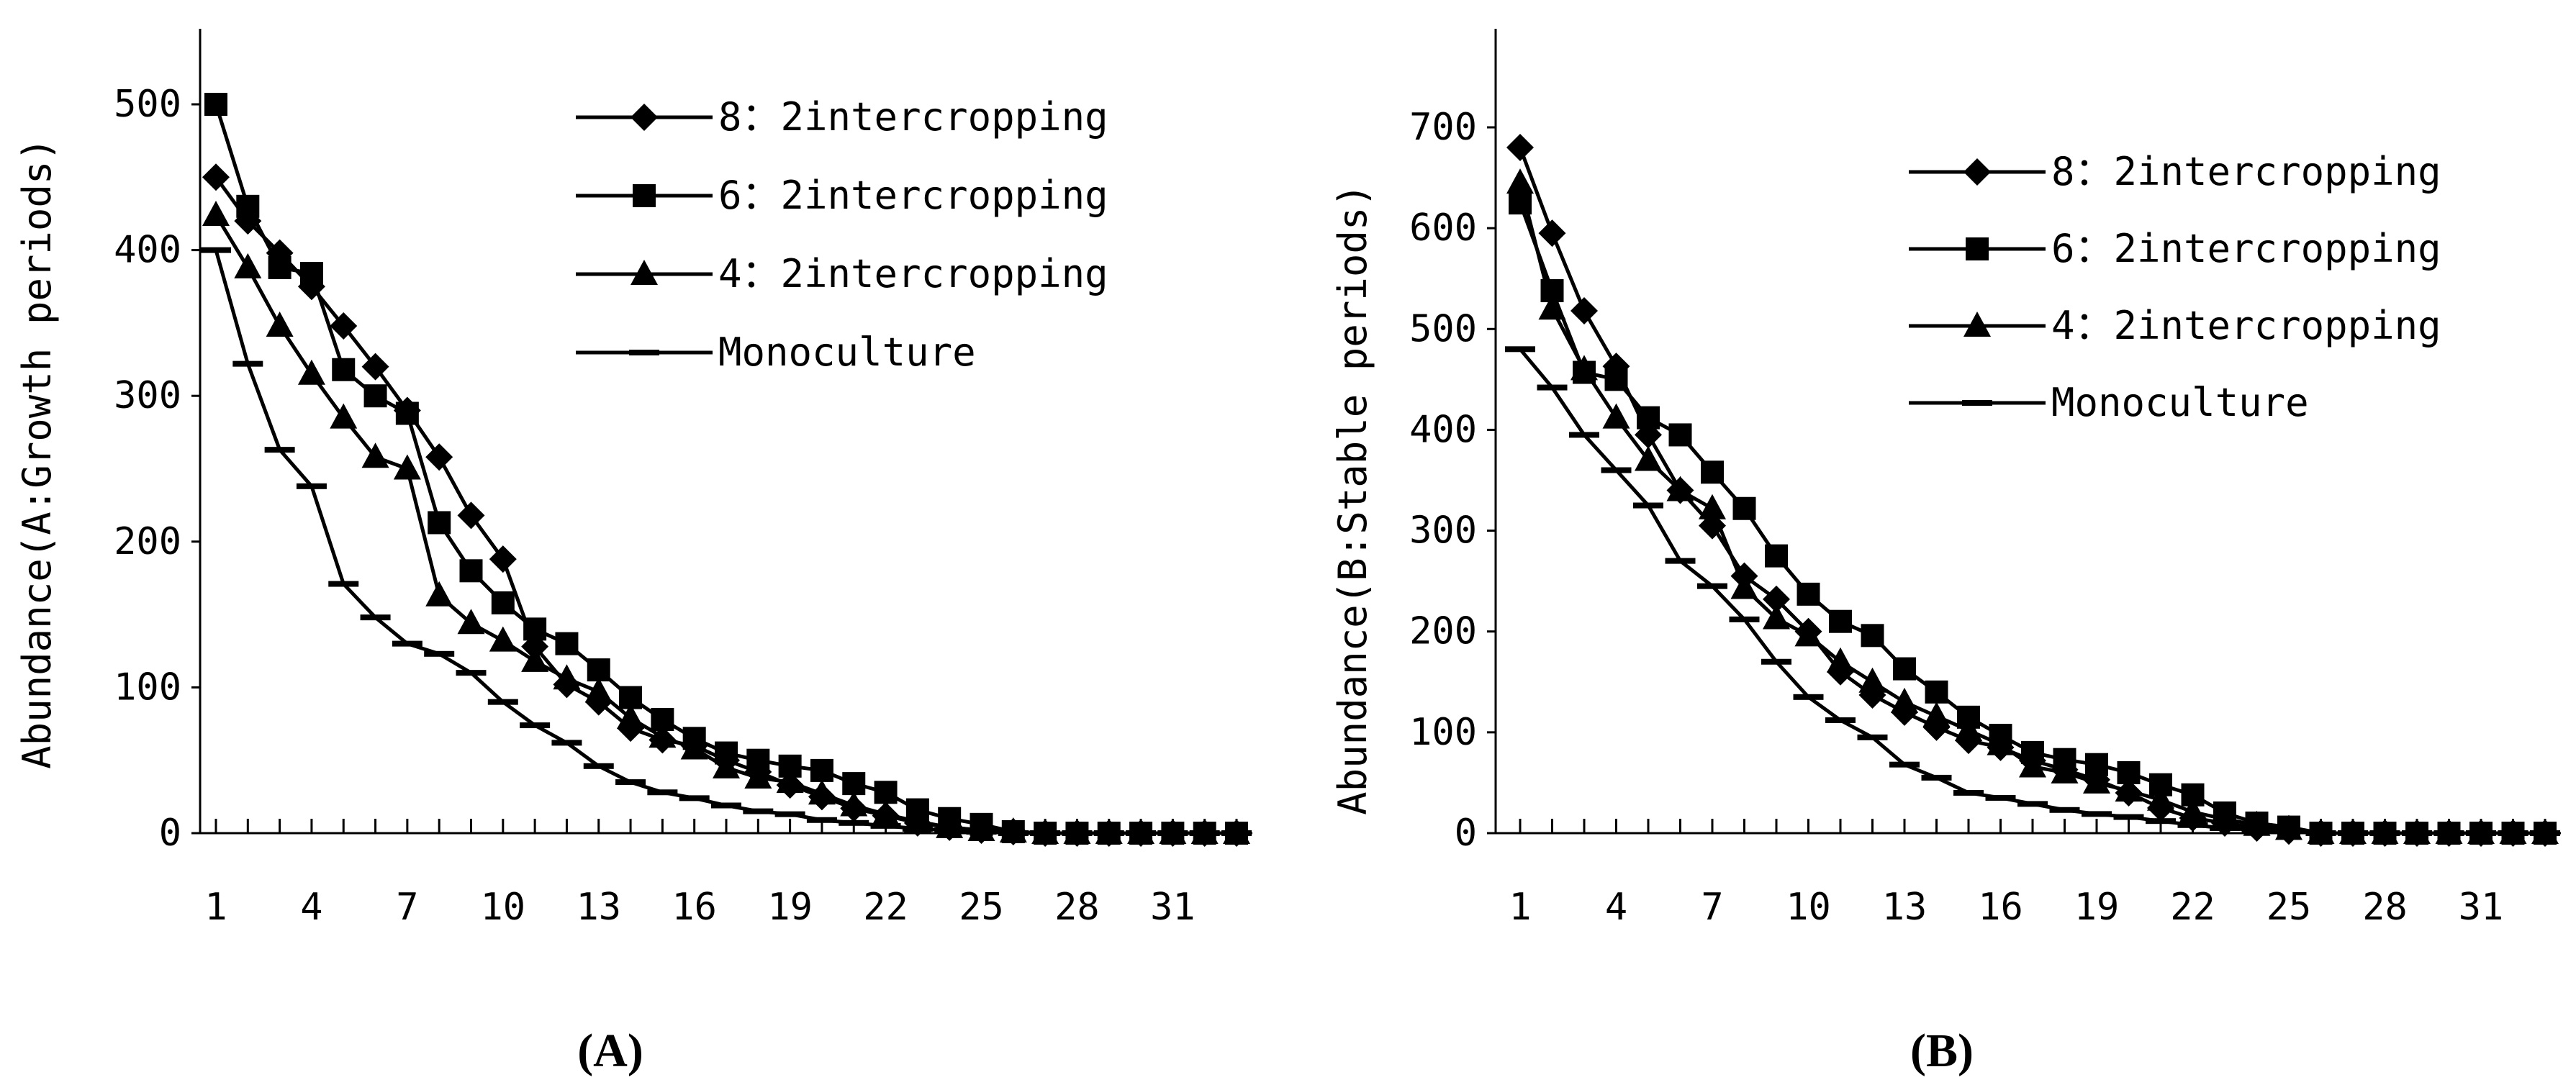 This screenshot has height=1090, width=2576. What do you see at coordinates (2289, 908) in the screenshot?
I see `panel-b-x-tick-label: 25` at bounding box center [2289, 908].